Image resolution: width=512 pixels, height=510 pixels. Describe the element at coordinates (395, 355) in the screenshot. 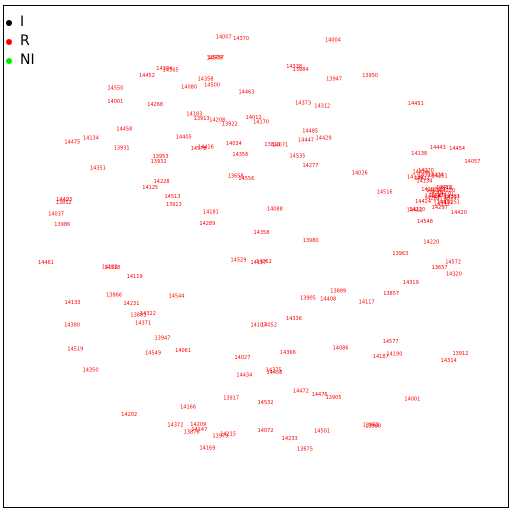

I see `data-label: 14190` at that location.